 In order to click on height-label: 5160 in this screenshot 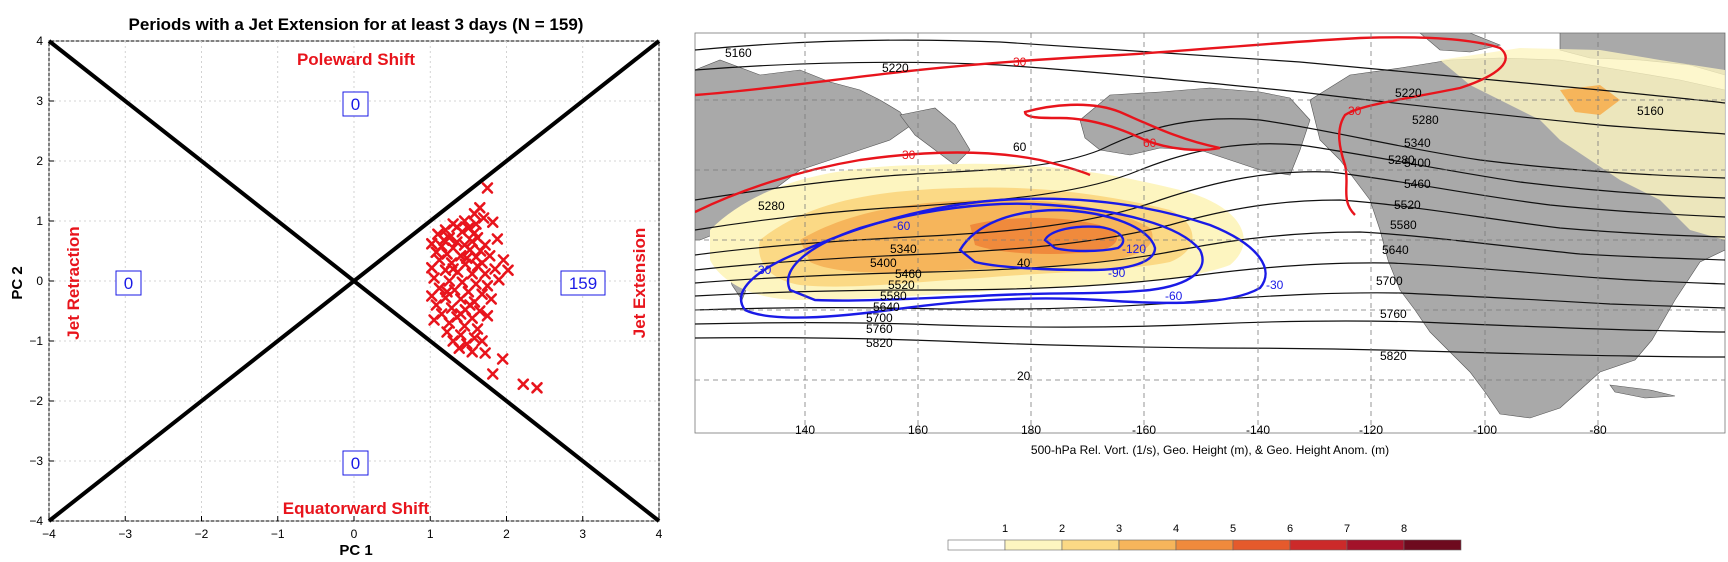, I will do `click(1650, 111)`.